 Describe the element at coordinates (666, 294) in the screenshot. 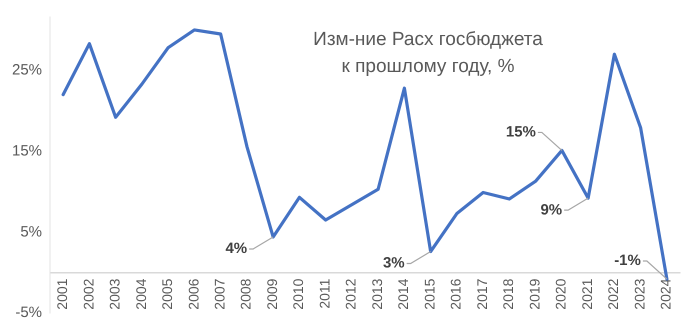

I see `x-tick-label: 2024` at that location.